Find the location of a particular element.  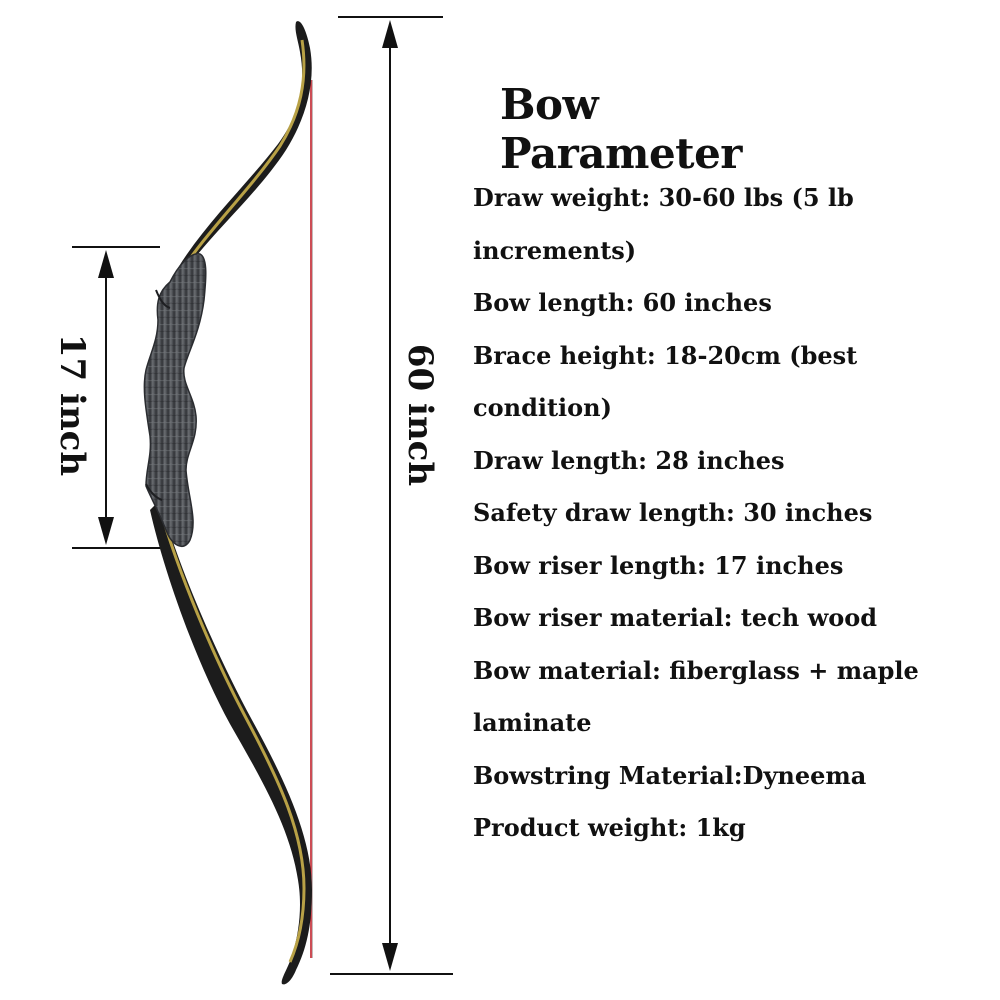

spec-line: Draw length: 28 inches is located at coordinates (629, 460).